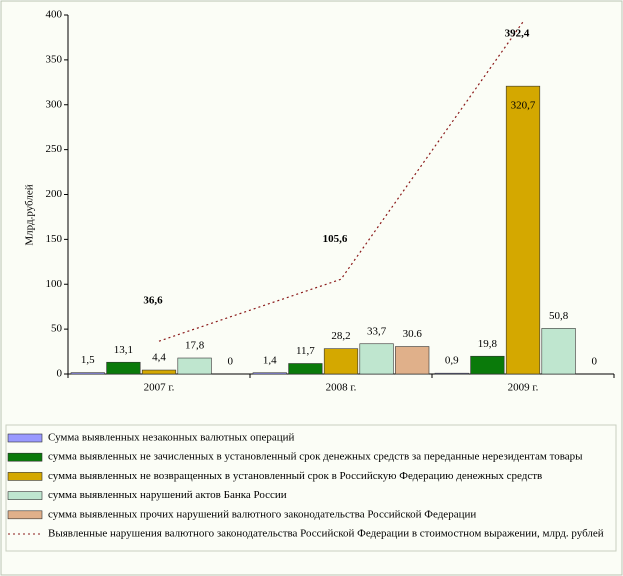  I want to click on bar-value-label: 0,9, so click(452, 361).